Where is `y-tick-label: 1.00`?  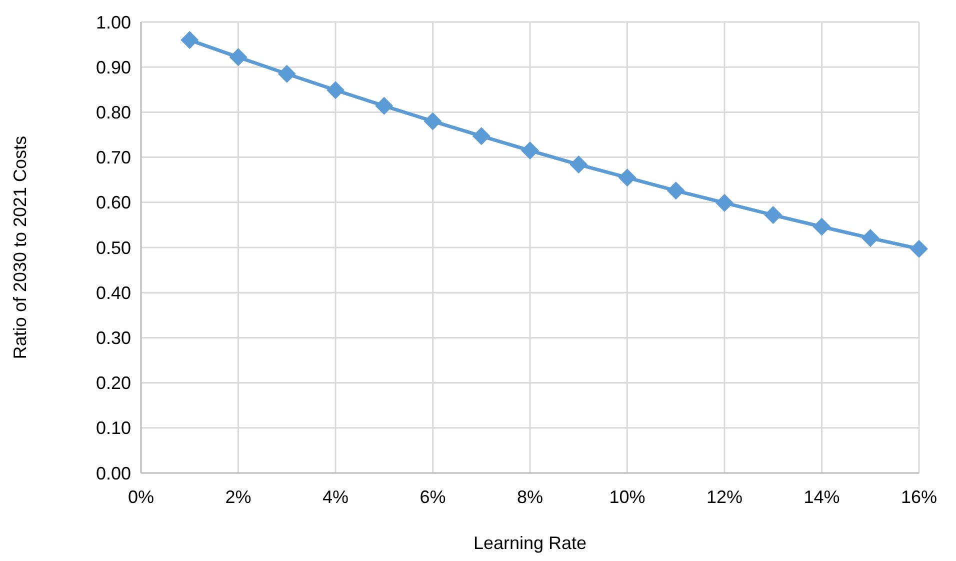 y-tick-label: 1.00 is located at coordinates (113, 22).